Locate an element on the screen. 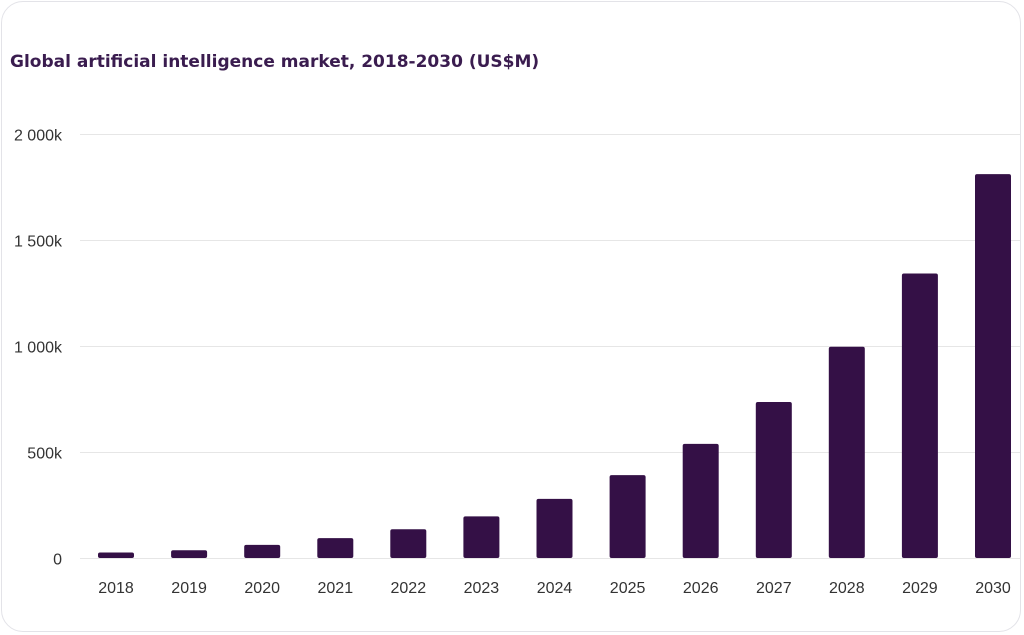  y-tick-label: 1 500k is located at coordinates (38, 242).